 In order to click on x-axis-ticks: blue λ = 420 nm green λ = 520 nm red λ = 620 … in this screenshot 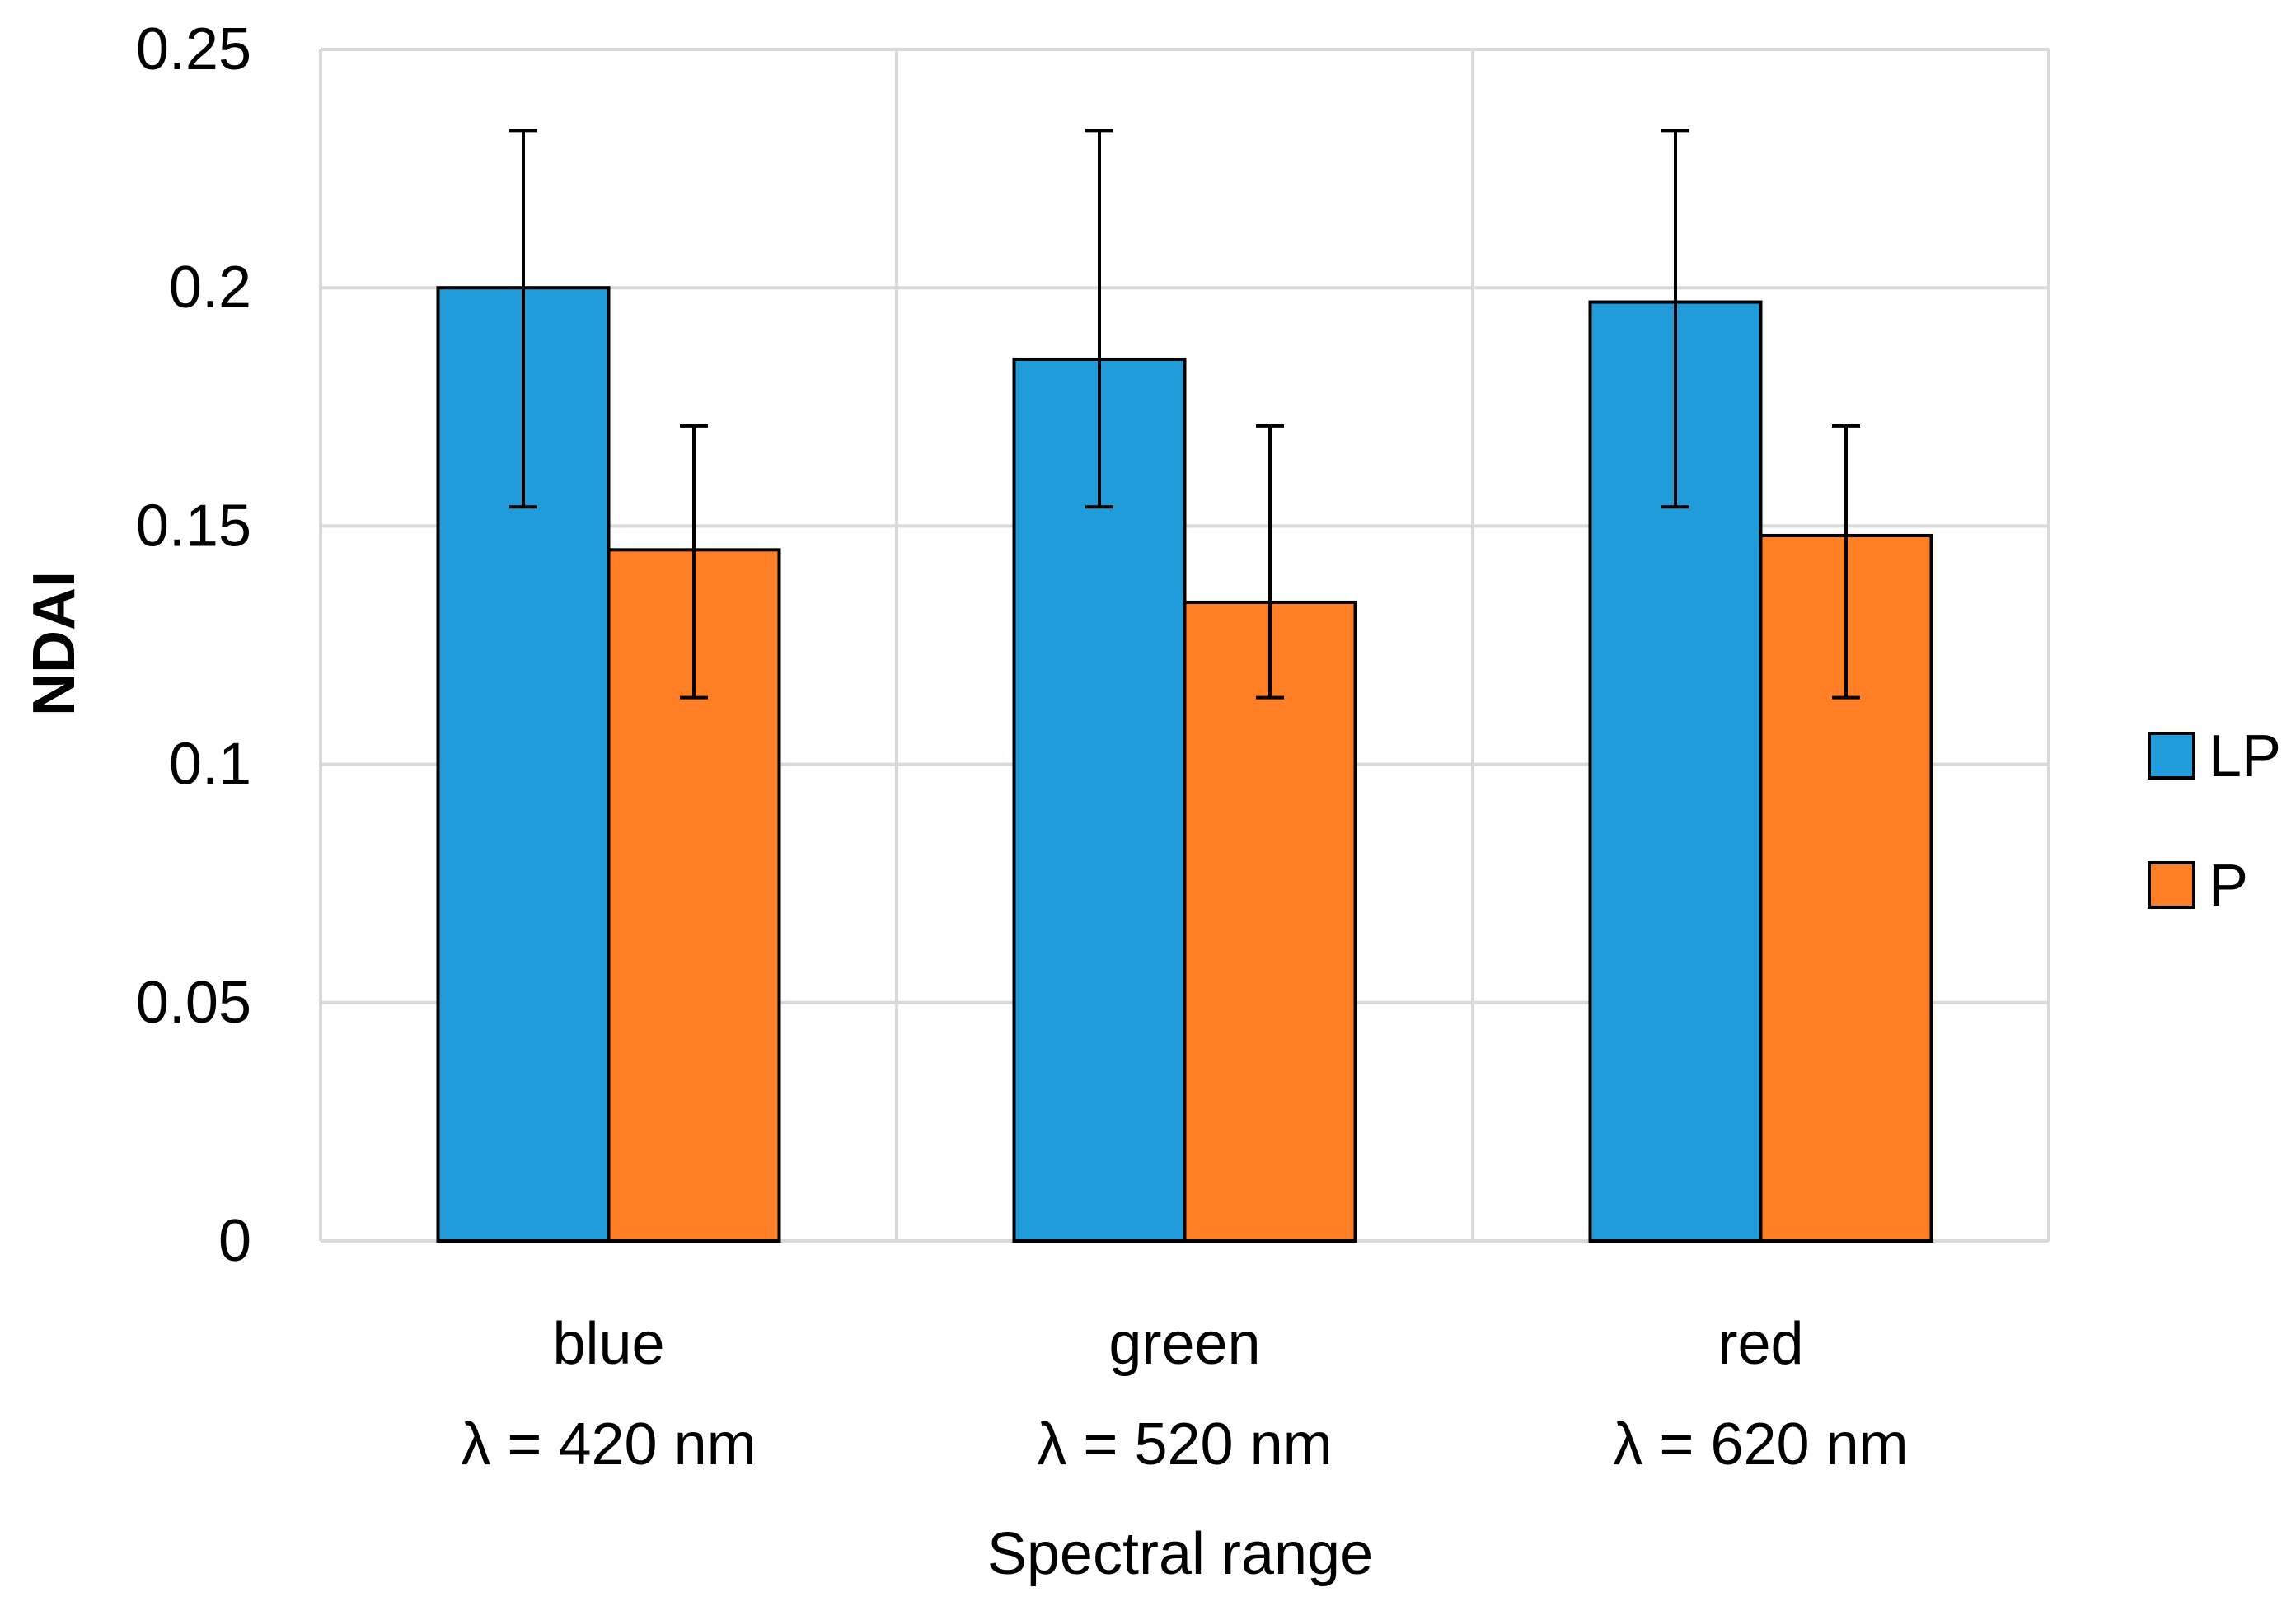, I will do `click(1184, 1394)`.